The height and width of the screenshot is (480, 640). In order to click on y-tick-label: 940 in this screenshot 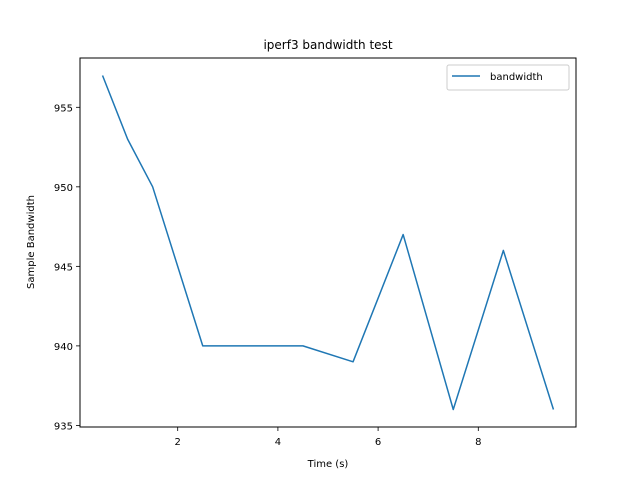, I will do `click(63, 347)`.